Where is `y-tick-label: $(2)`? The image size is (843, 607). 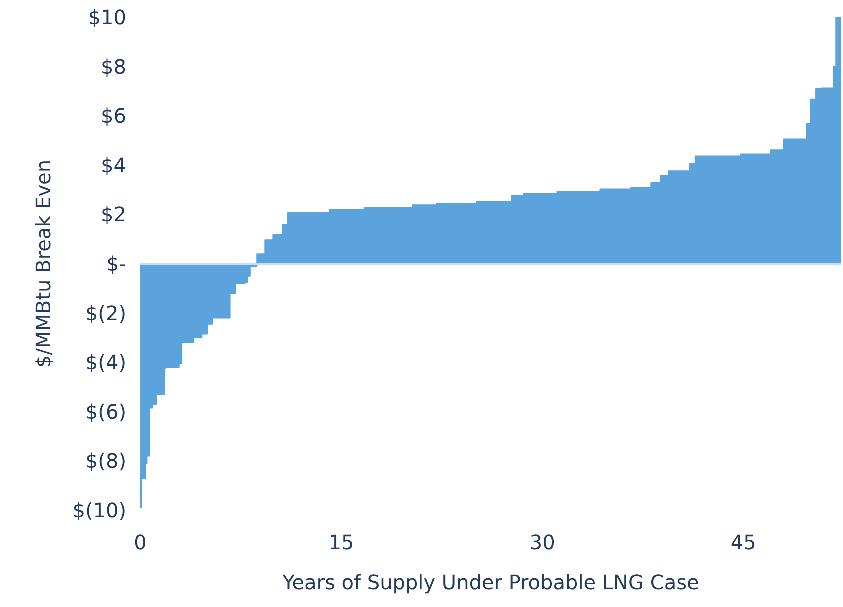 y-tick-label: $(2) is located at coordinates (106, 313).